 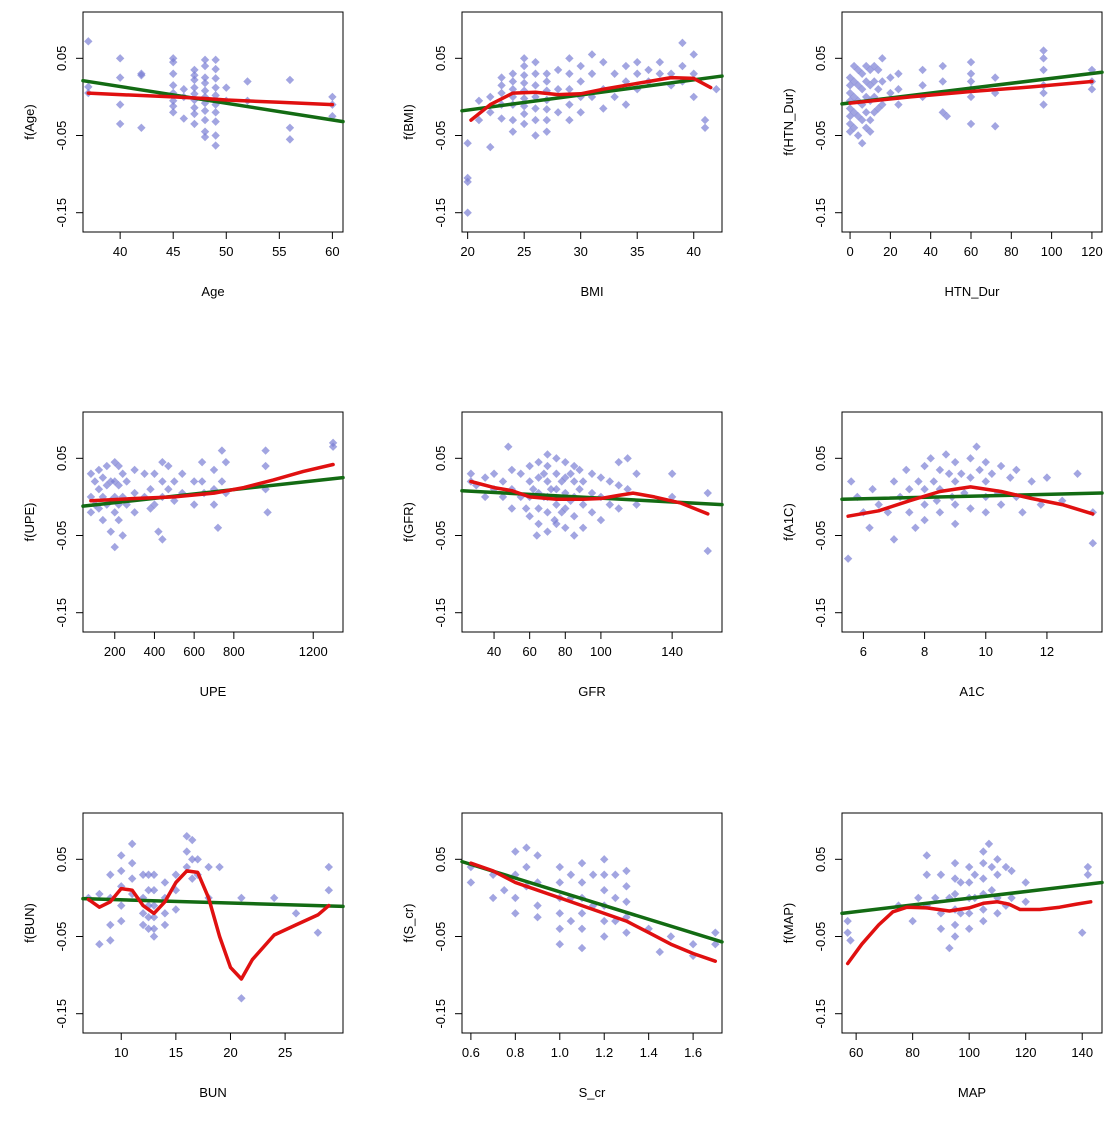 What do you see at coordinates (788, 522) in the screenshot?
I see `panel-a1c-ylabel: f(A1C)` at bounding box center [788, 522].